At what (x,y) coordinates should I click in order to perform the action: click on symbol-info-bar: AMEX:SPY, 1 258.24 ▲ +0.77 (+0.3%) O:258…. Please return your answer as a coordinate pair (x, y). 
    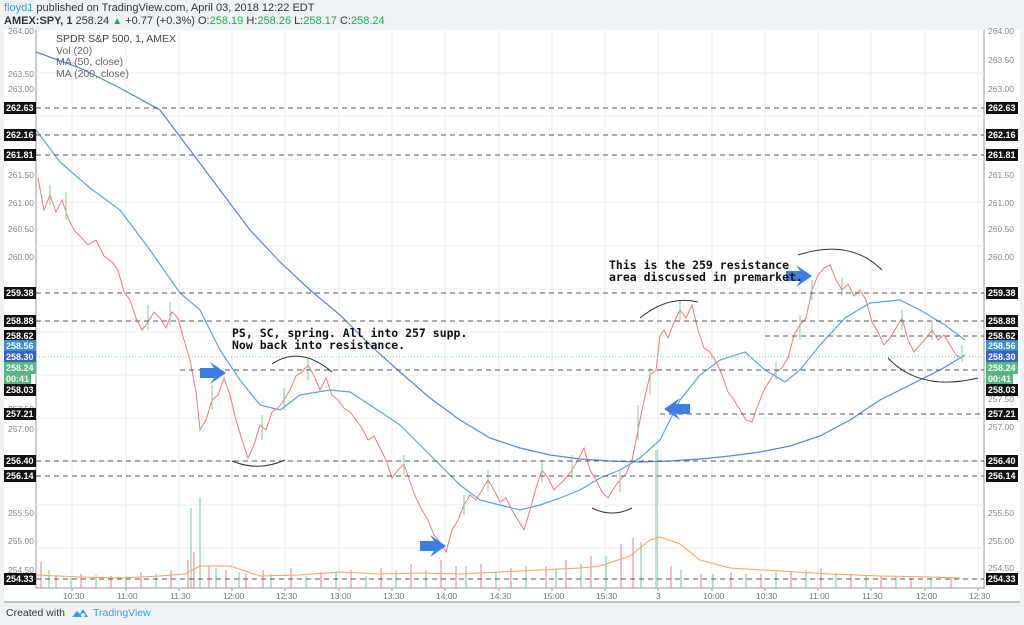
    Looking at the image, I should click on (194, 21).